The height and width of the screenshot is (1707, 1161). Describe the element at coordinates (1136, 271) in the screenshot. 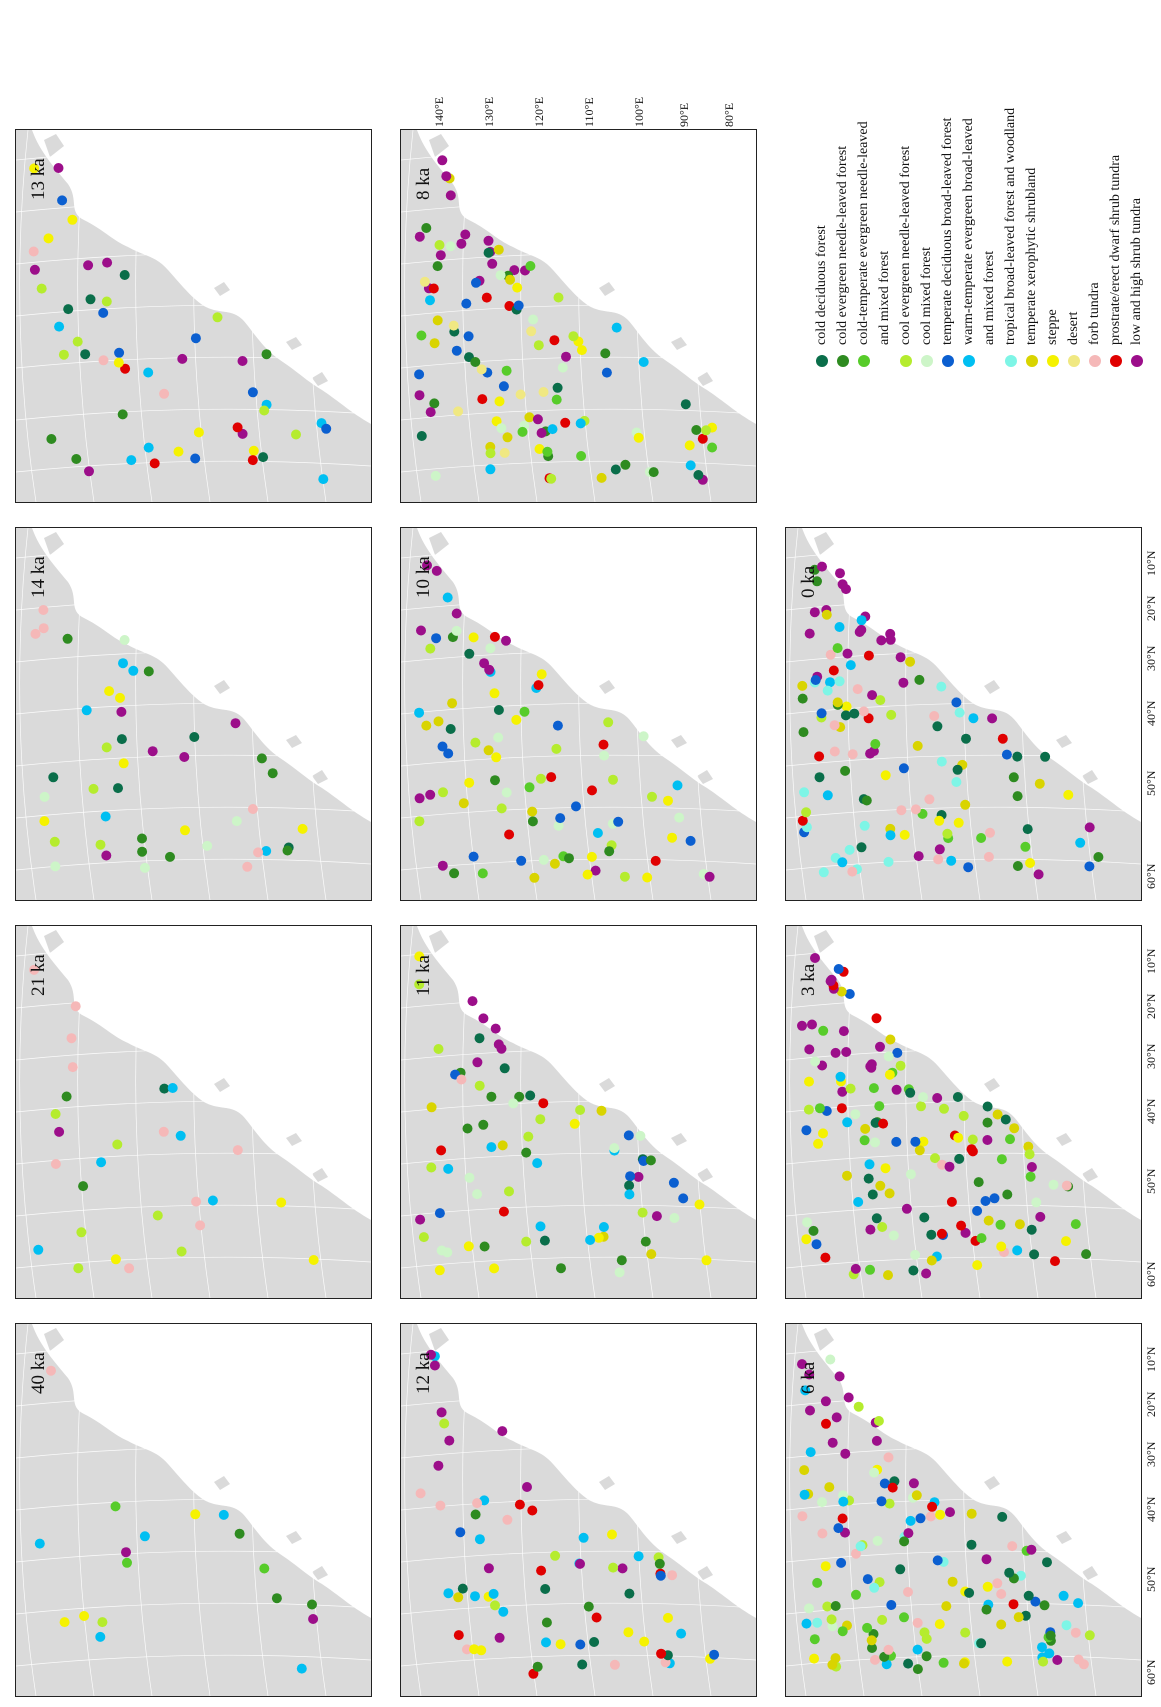

I see `legend-label: low and high shrub tundra` at that location.